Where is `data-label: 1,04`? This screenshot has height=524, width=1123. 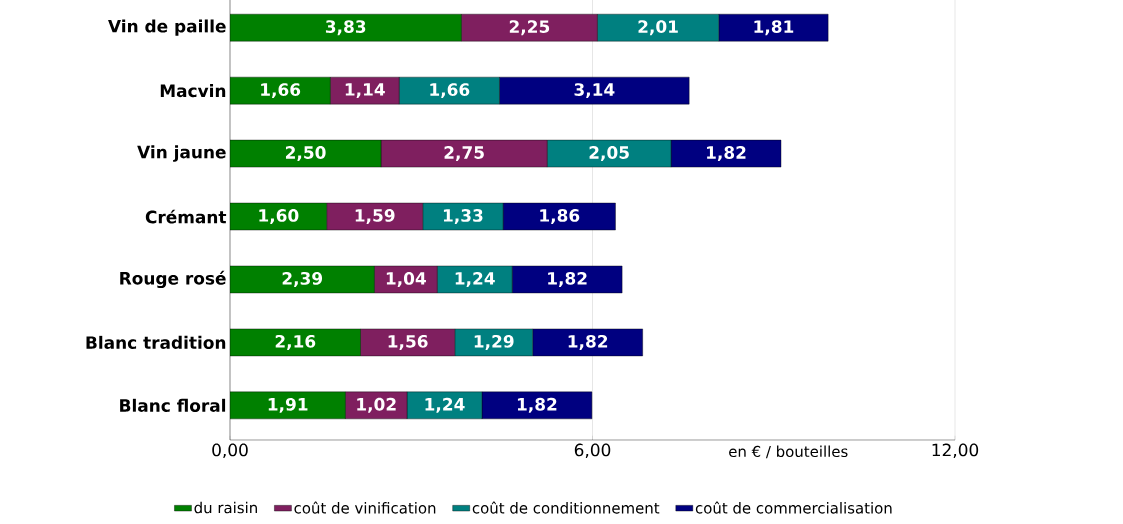
data-label: 1,04 is located at coordinates (406, 279).